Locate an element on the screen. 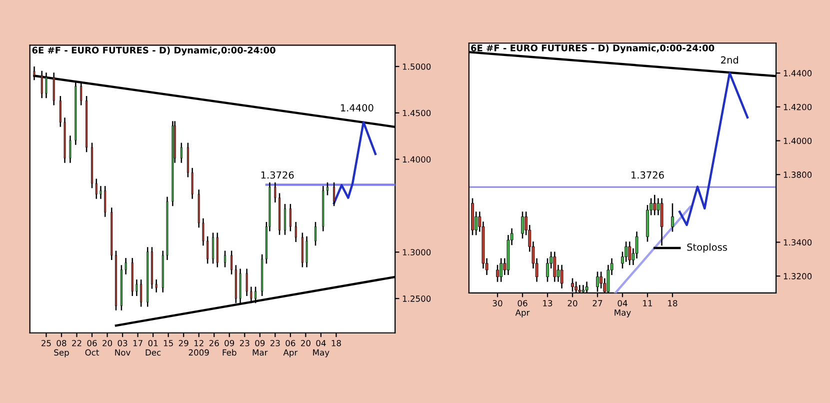  x-tick-label: 29 is located at coordinates (183, 343).